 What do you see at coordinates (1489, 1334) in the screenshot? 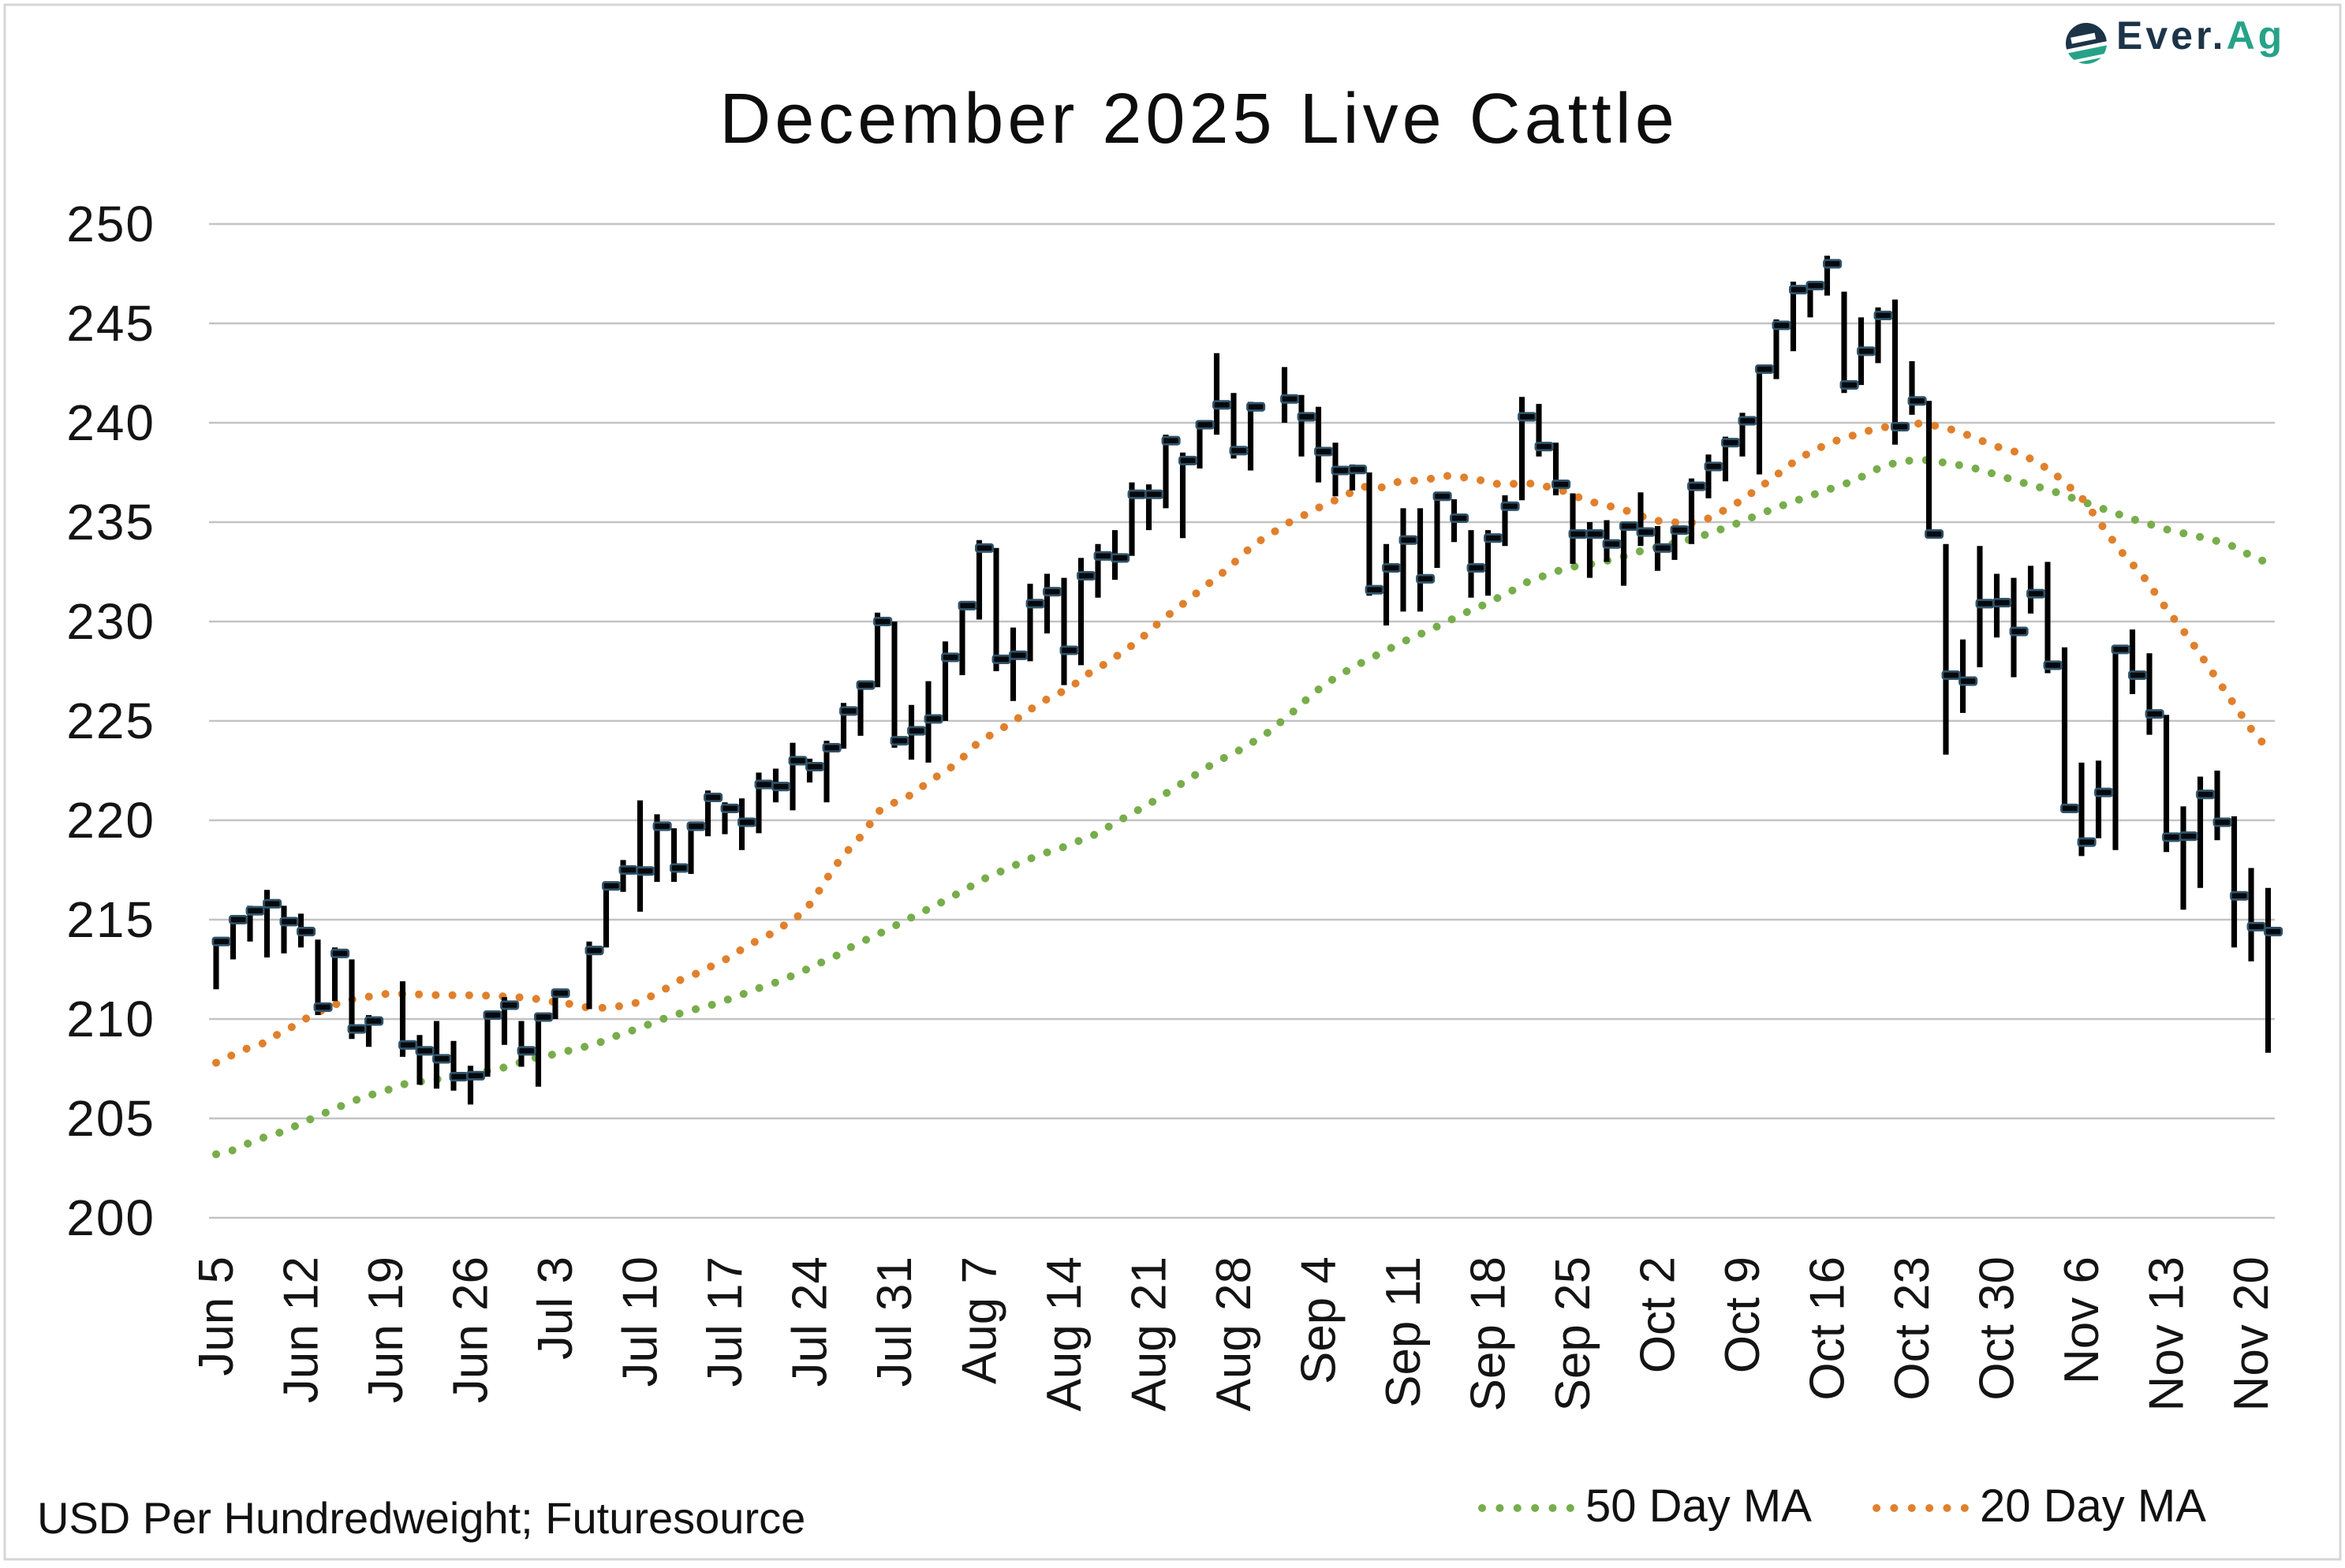
I see `svg-text: Sep 18` at bounding box center [1489, 1334].